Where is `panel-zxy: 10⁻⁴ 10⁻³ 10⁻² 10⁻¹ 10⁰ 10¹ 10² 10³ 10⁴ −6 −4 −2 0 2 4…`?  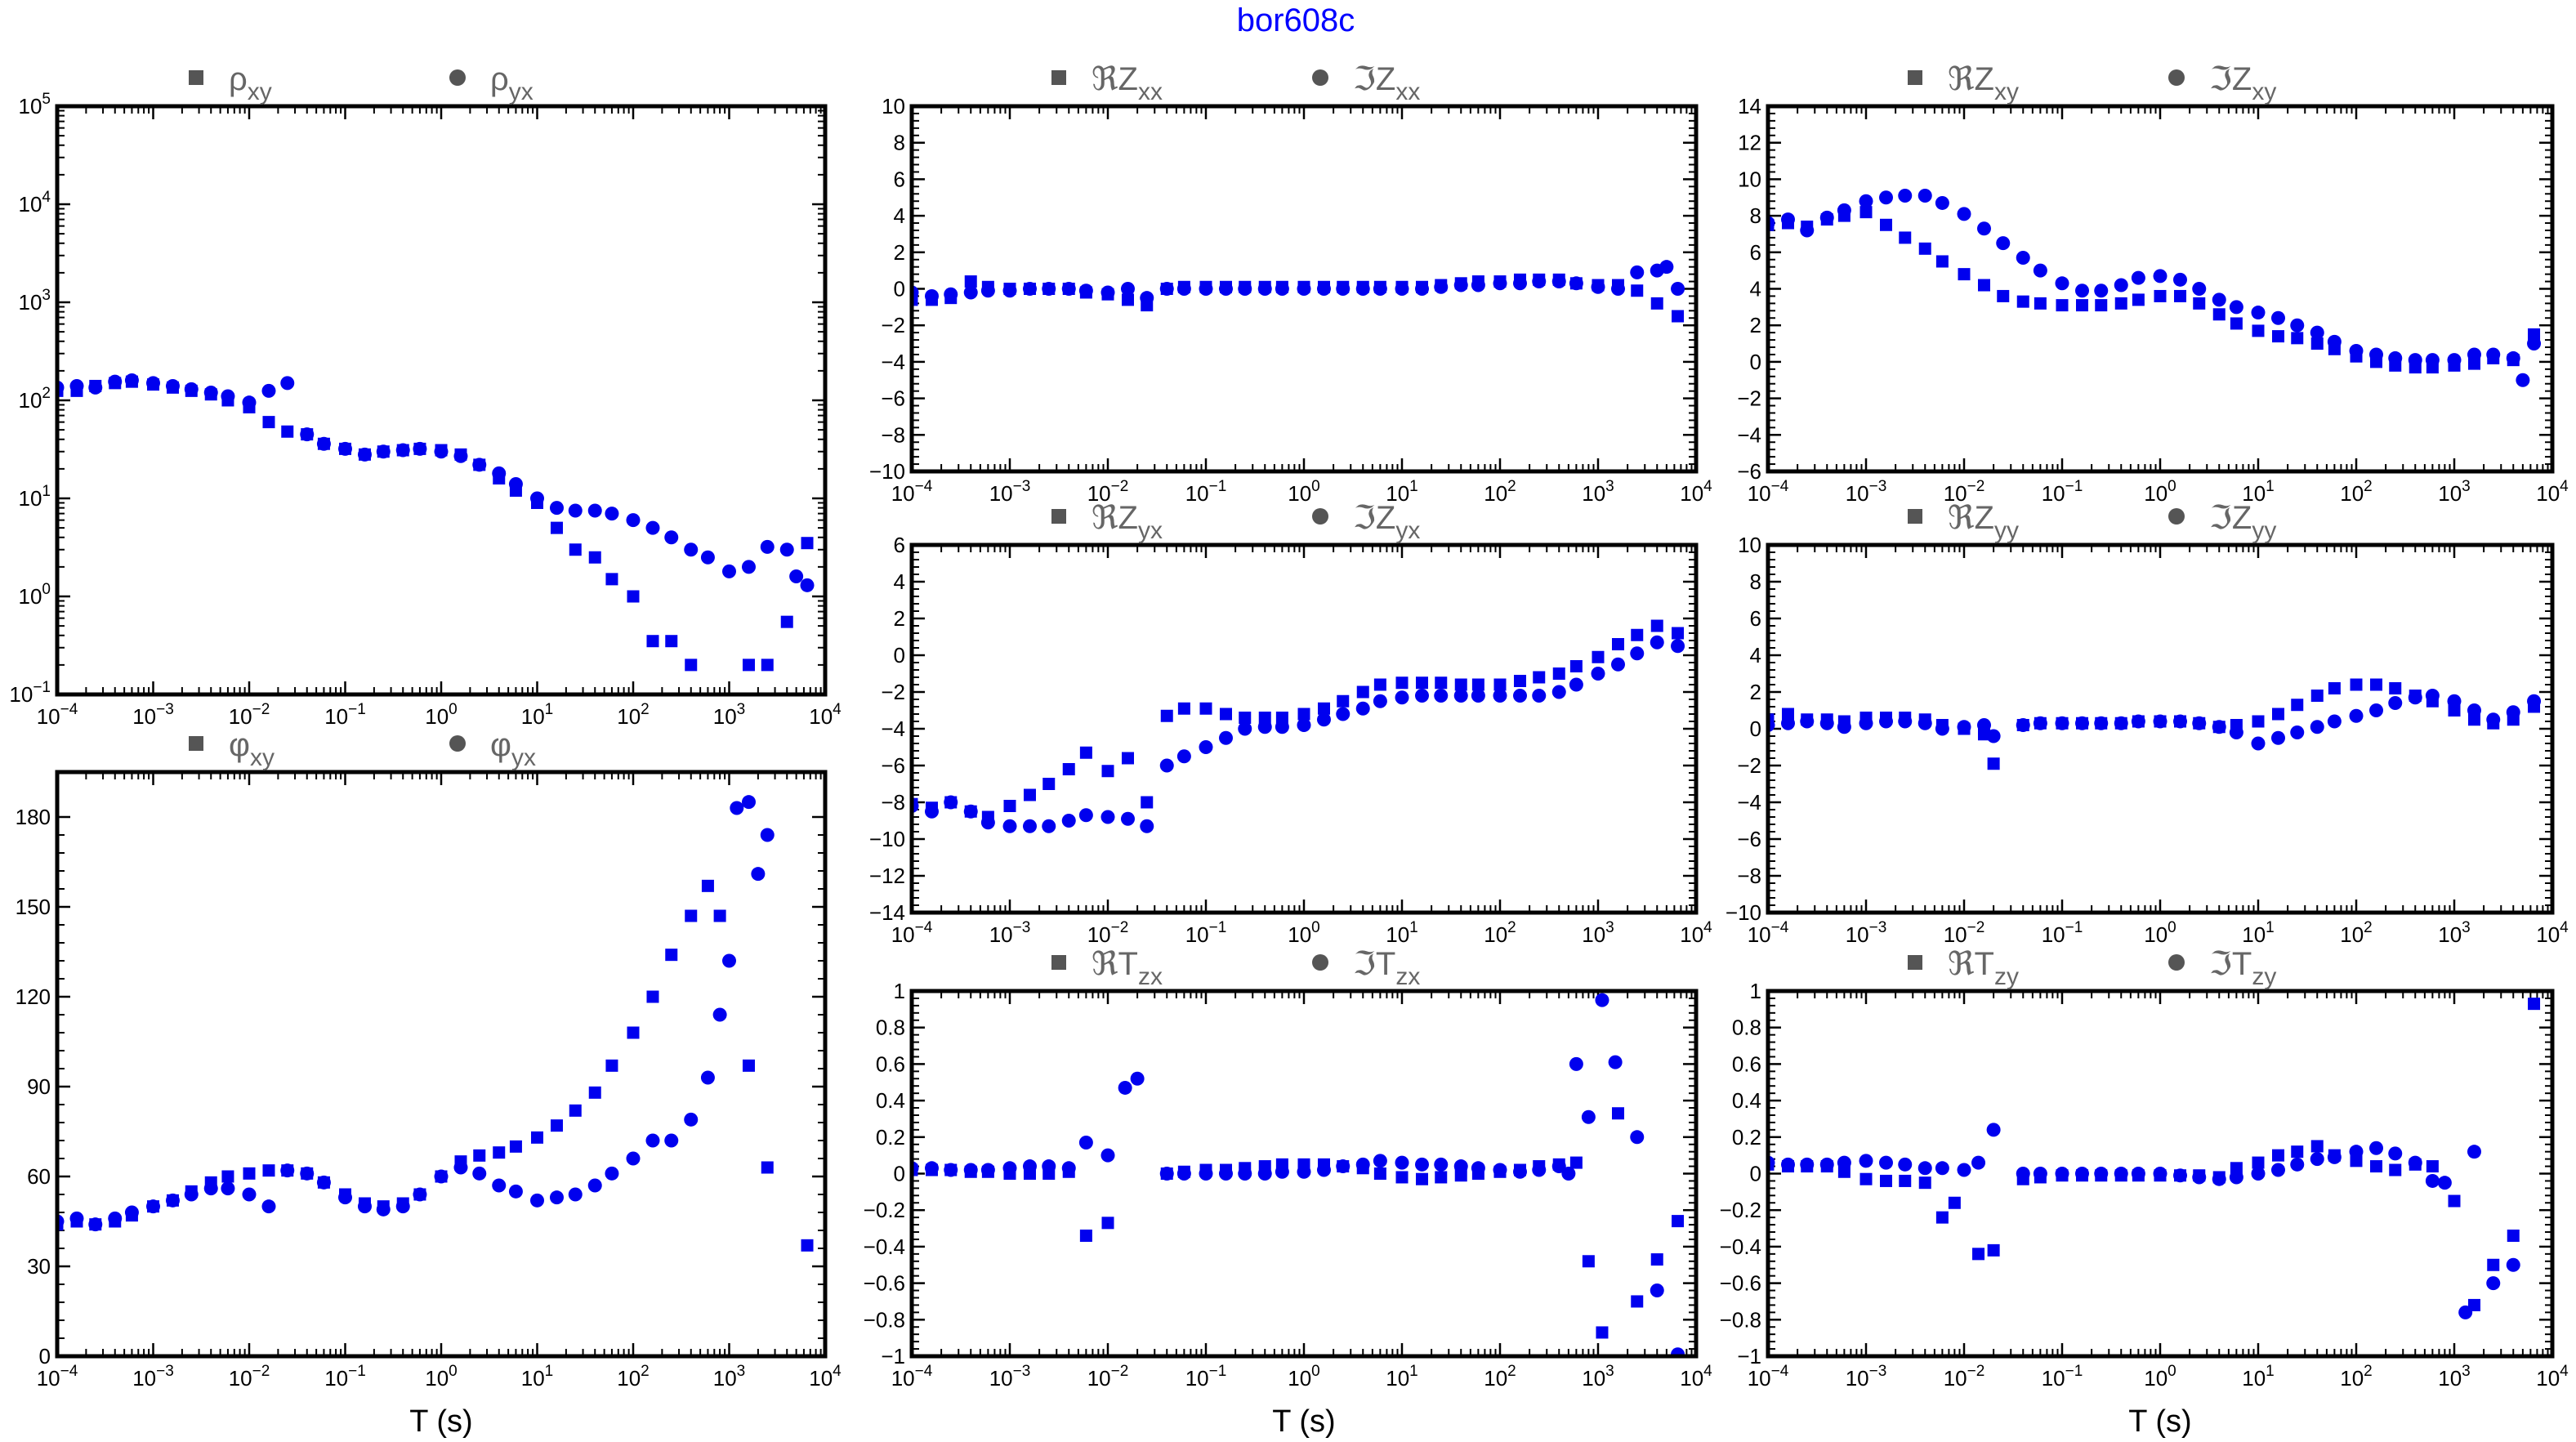 panel-zxy: 10⁻⁴ 10⁻³ 10⁻² 10⁻¹ 10⁰ 10¹ 10² 10³ 10⁴ −6 −4 −2 0 2 4… is located at coordinates (2153, 283).